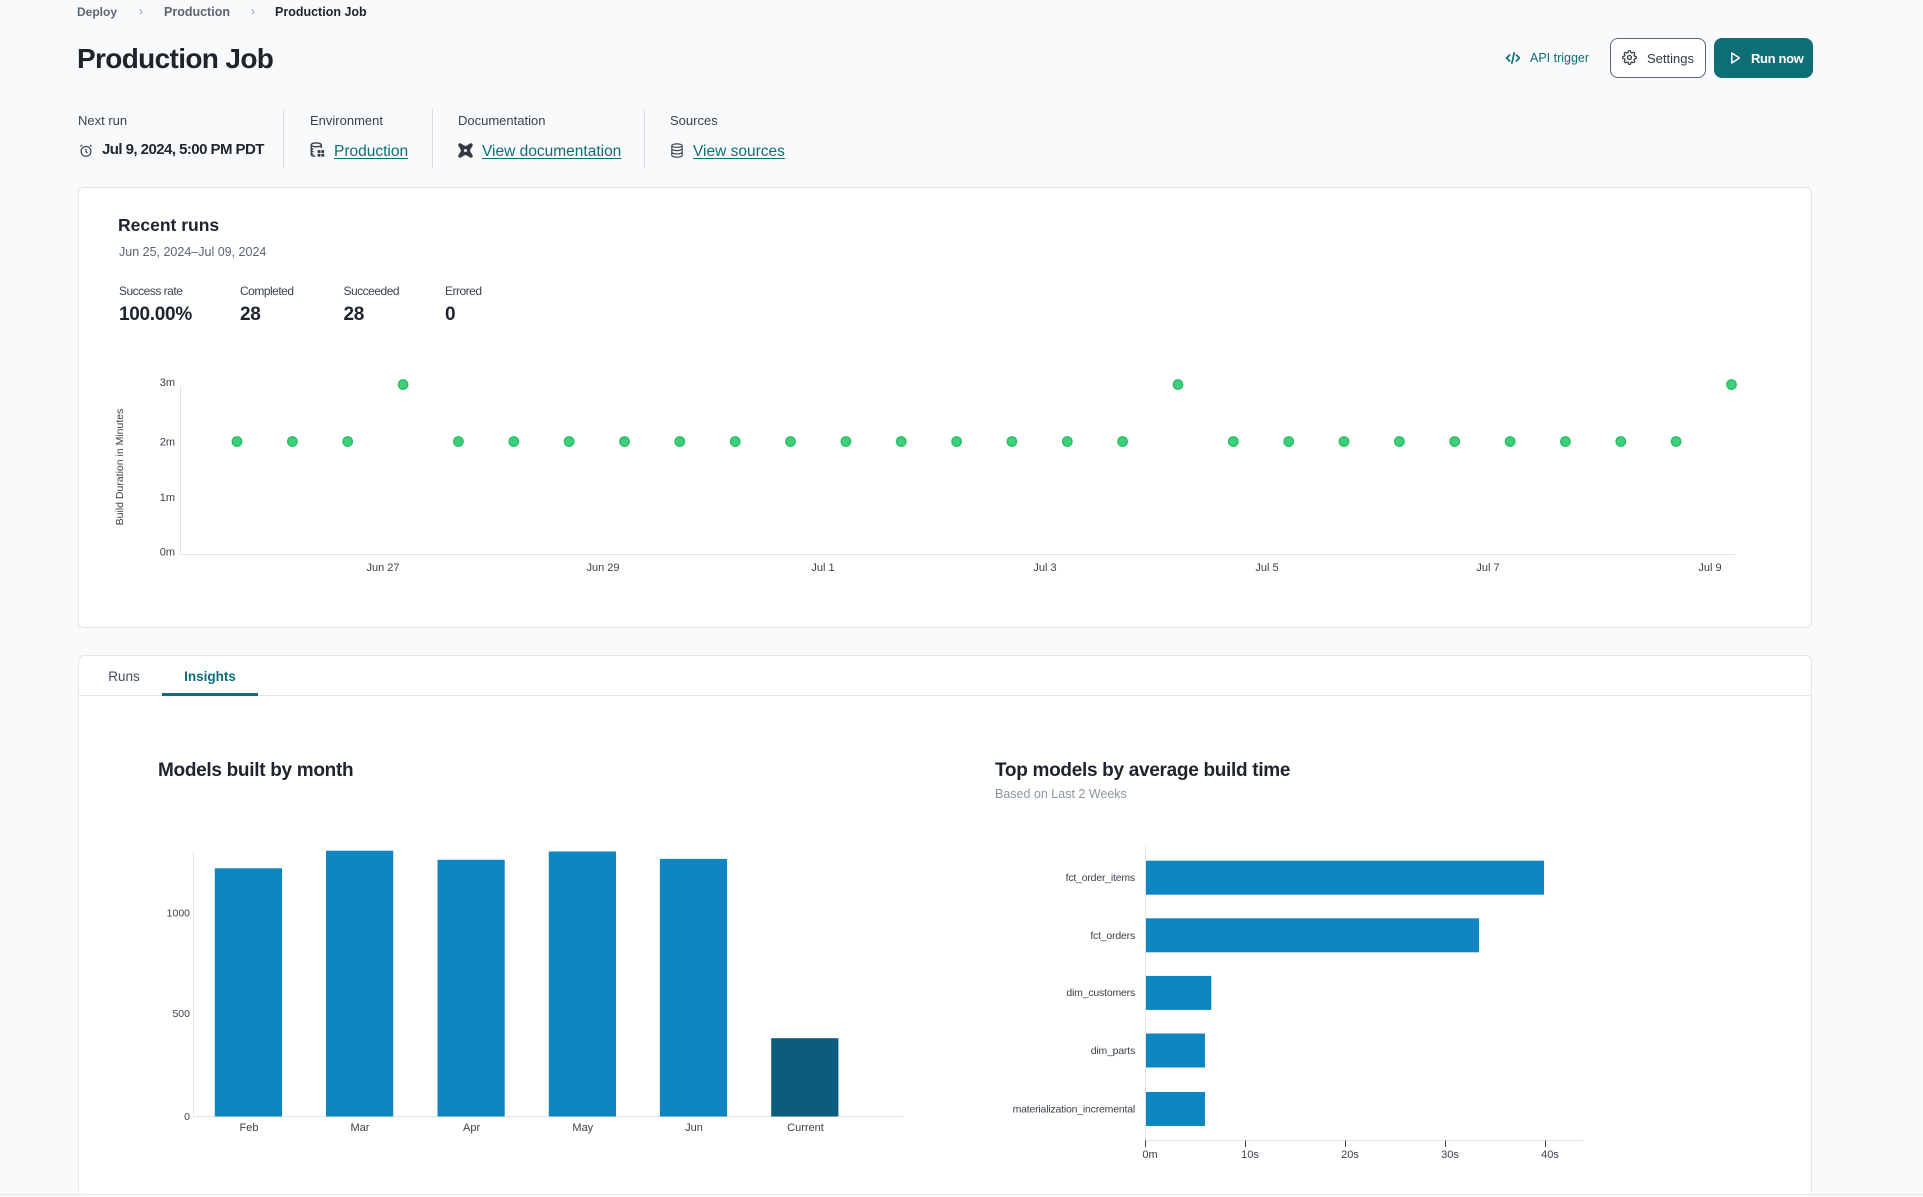 The width and height of the screenshot is (1923, 1197). Describe the element at coordinates (1100, 993) in the screenshot. I see `svg-text: dim_customers` at that location.